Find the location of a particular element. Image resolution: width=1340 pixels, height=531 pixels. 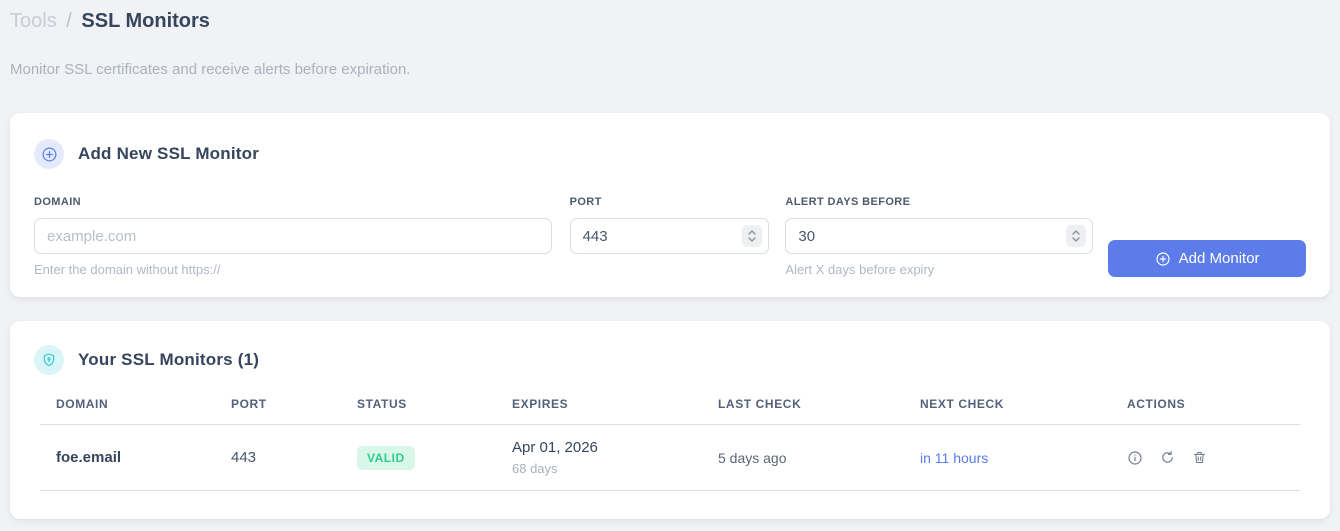

alert-days-label: ALERT DAYS BEFORE is located at coordinates (848, 202).